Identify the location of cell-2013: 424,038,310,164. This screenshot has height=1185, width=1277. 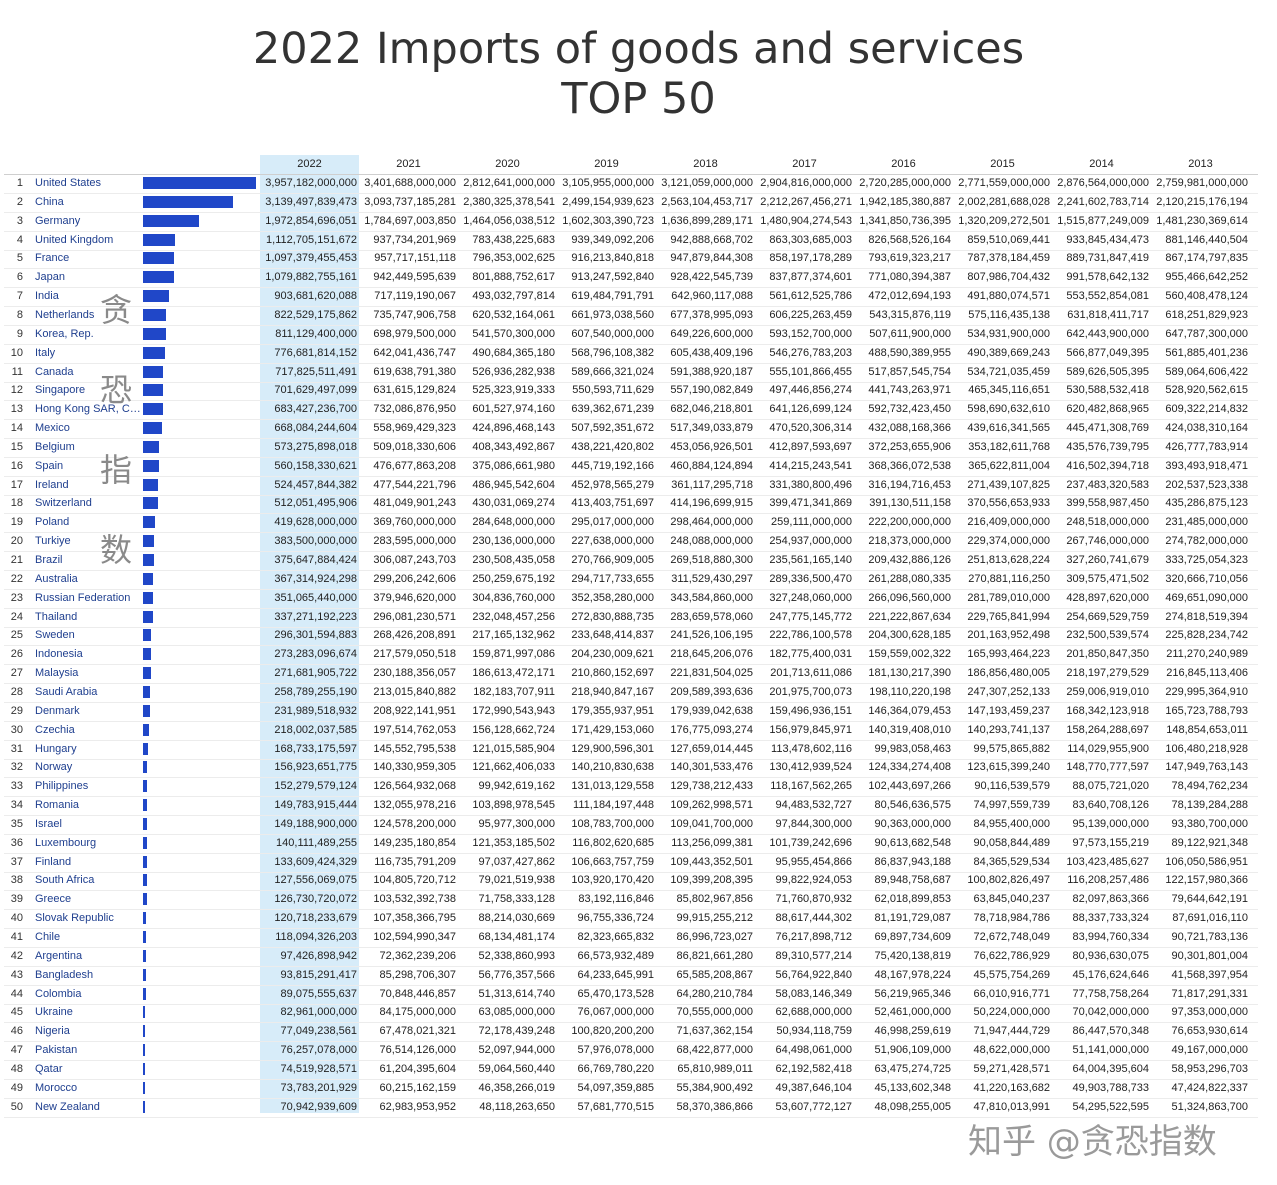
(1206, 428).